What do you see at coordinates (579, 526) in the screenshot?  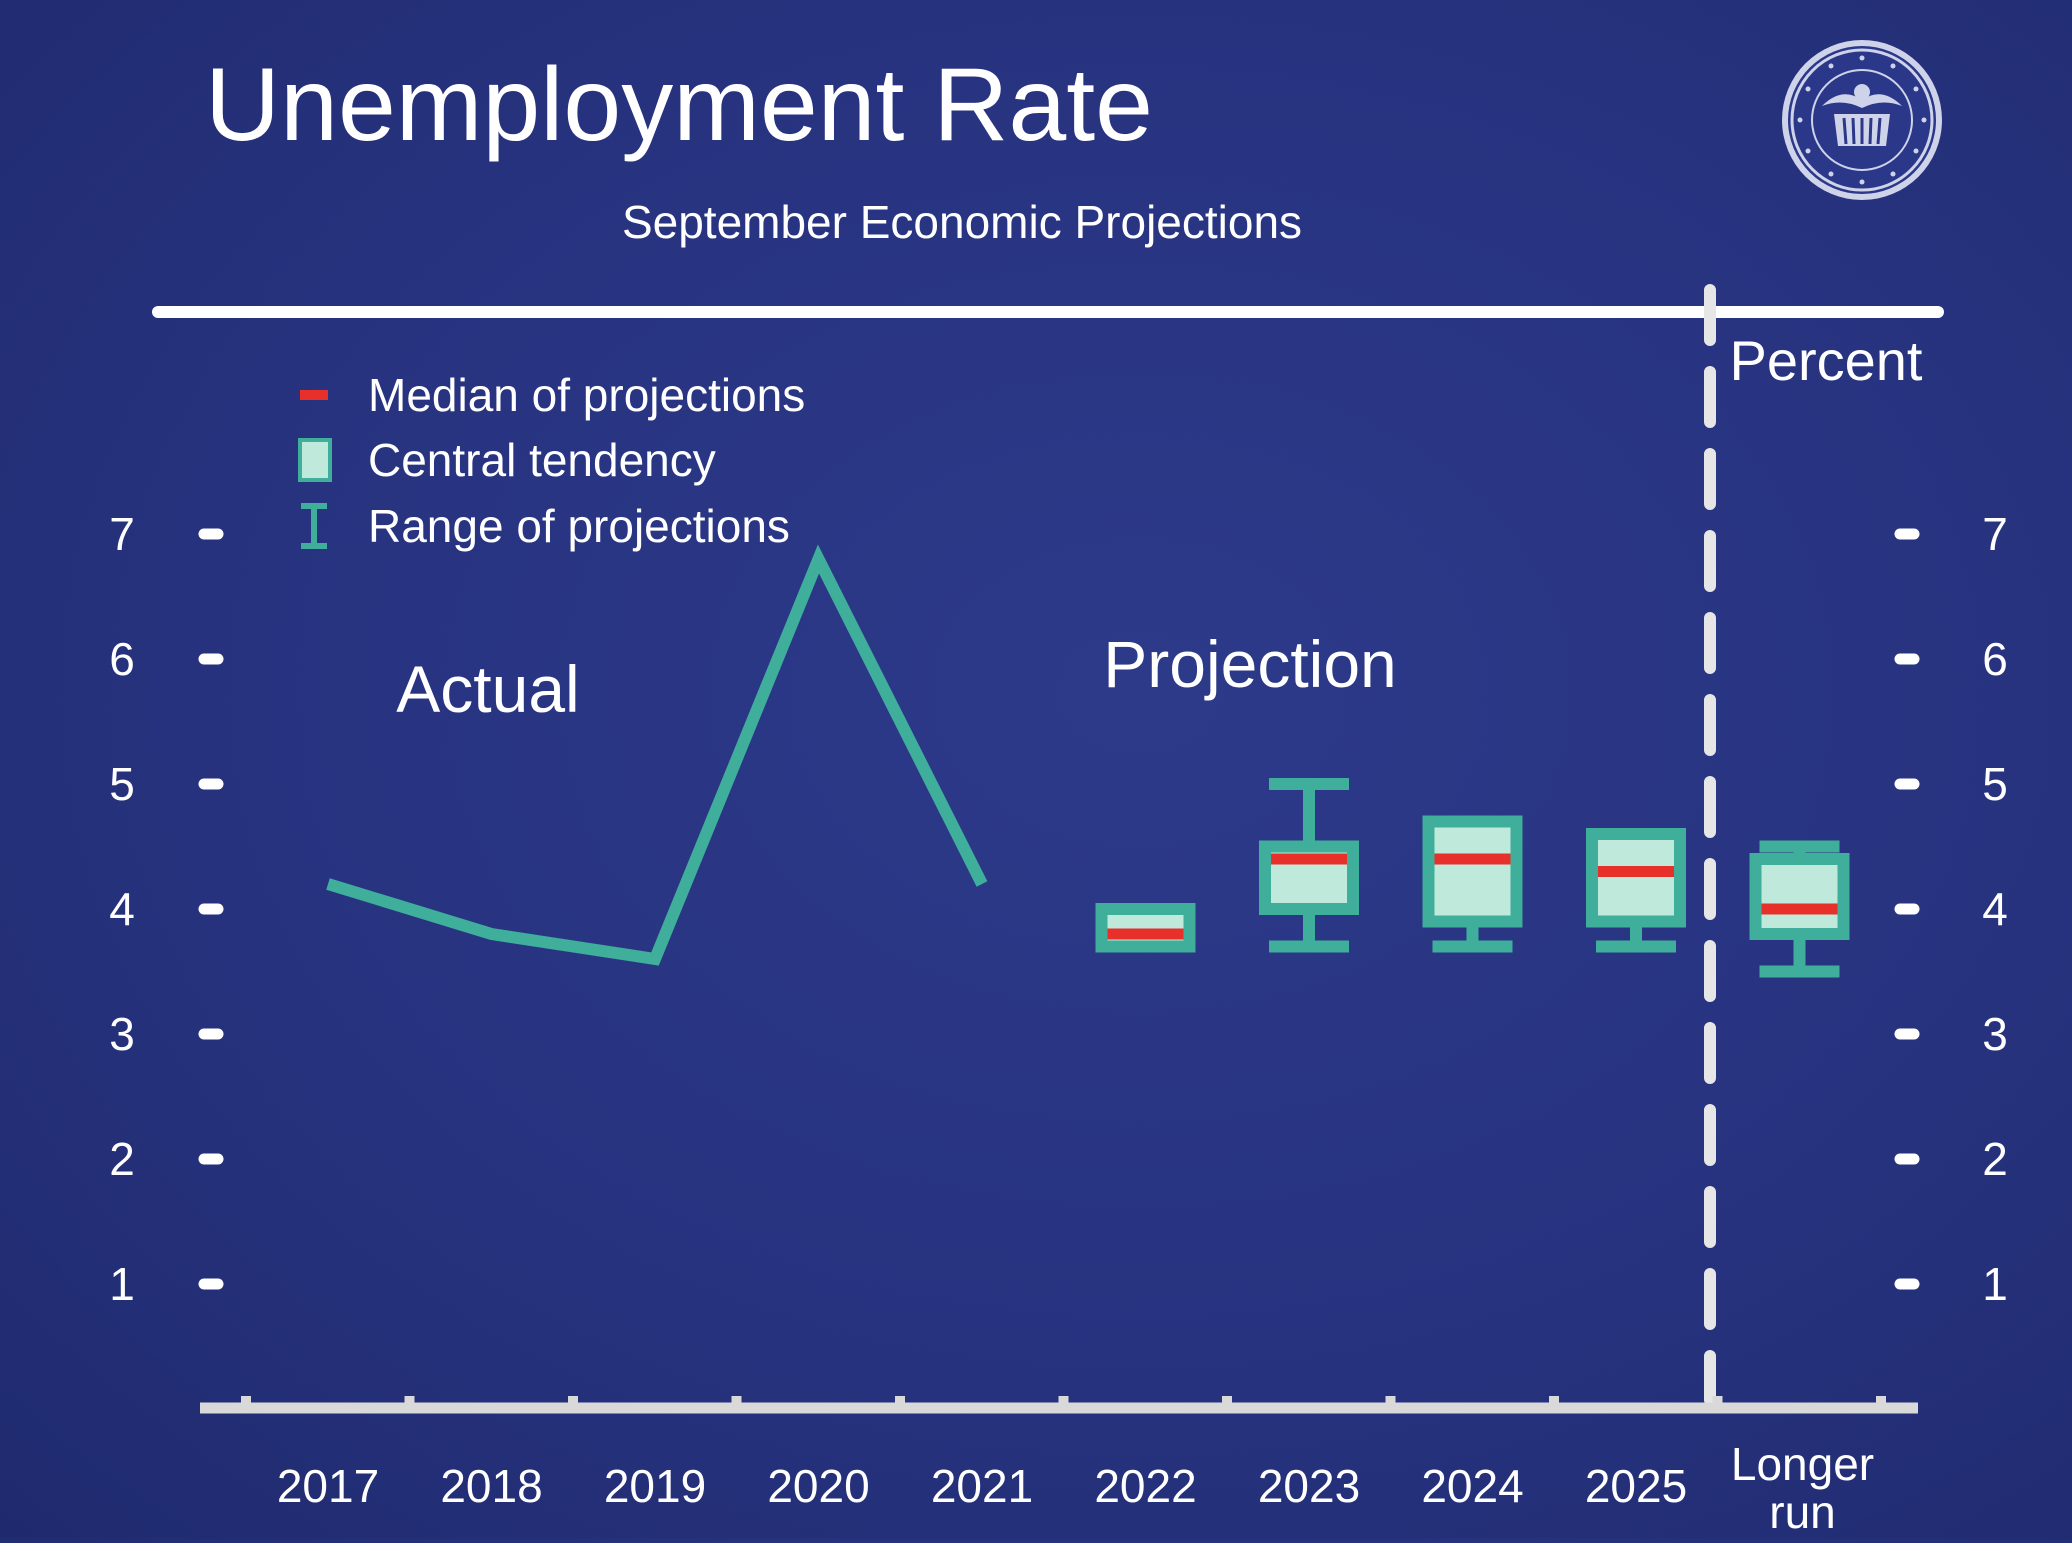 I see `legend-label: Range of projections` at bounding box center [579, 526].